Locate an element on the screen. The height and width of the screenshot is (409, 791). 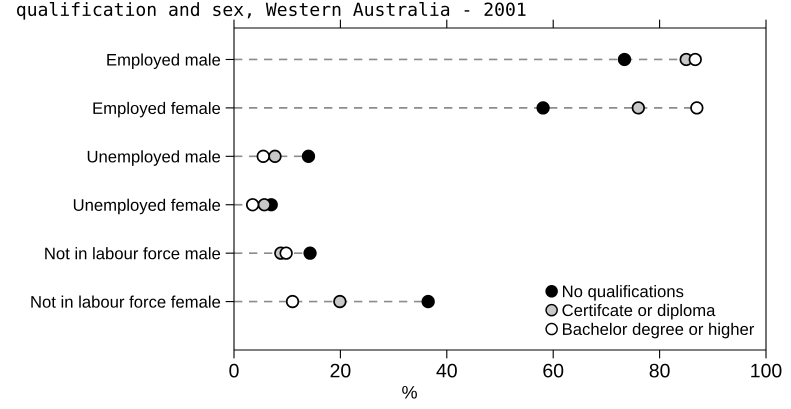
legend-label: Certifcate or diploma is located at coordinates (639, 312).